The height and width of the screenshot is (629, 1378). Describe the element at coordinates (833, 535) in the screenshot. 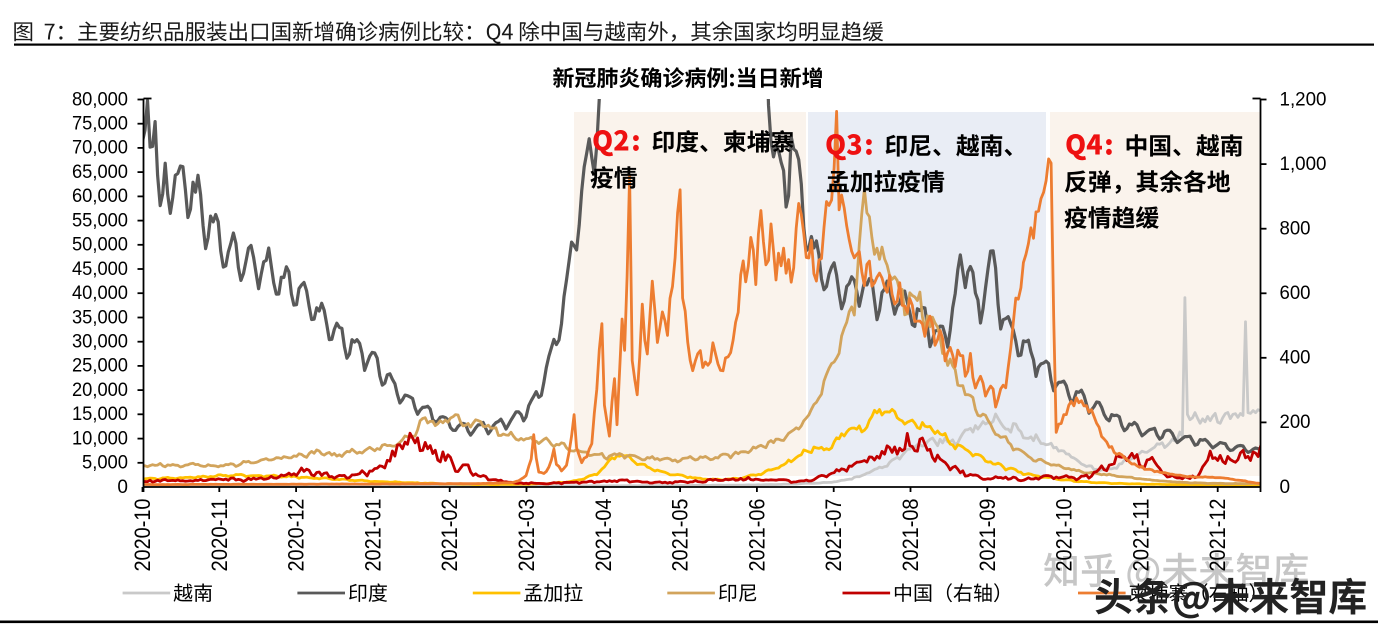

I see `svg-text: 2021-07` at that location.